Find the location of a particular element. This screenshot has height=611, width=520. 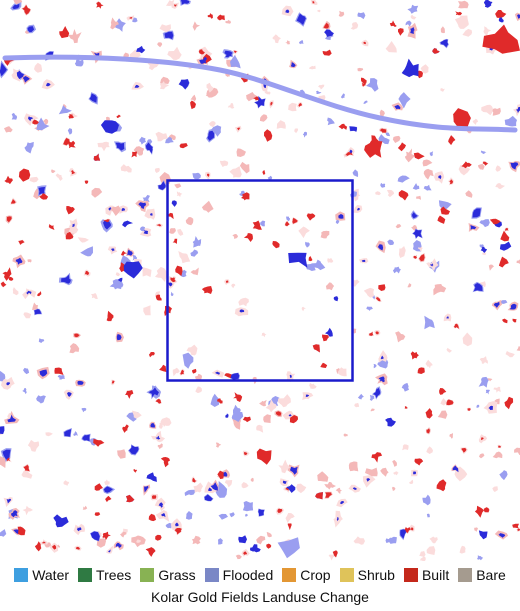

legend-item-built: Built is located at coordinates (426, 575).